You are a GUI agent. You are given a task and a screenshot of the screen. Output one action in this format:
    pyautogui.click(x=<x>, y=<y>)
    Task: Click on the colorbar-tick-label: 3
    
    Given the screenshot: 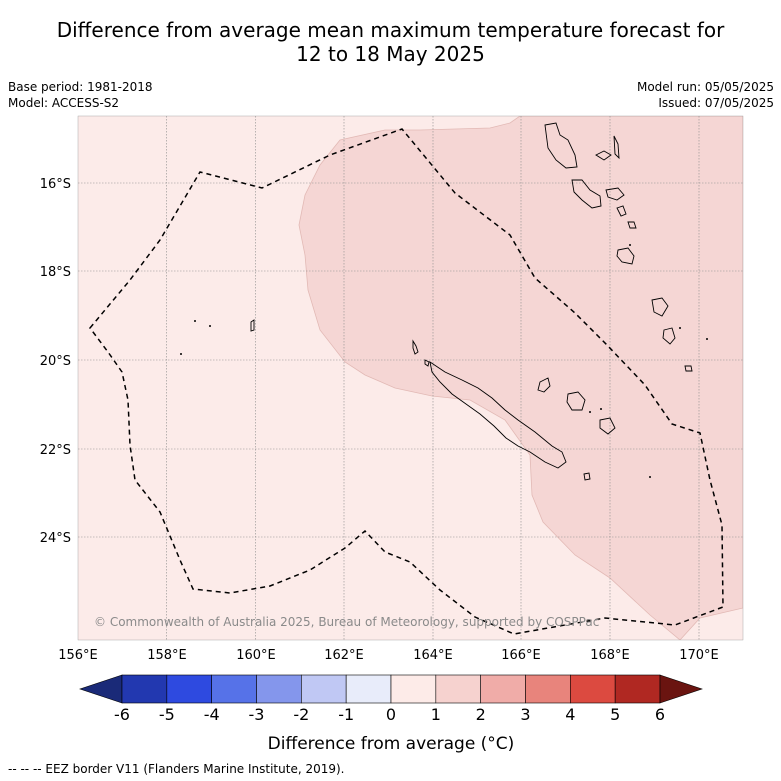 What is the action you would take?
    pyautogui.click(x=525, y=714)
    